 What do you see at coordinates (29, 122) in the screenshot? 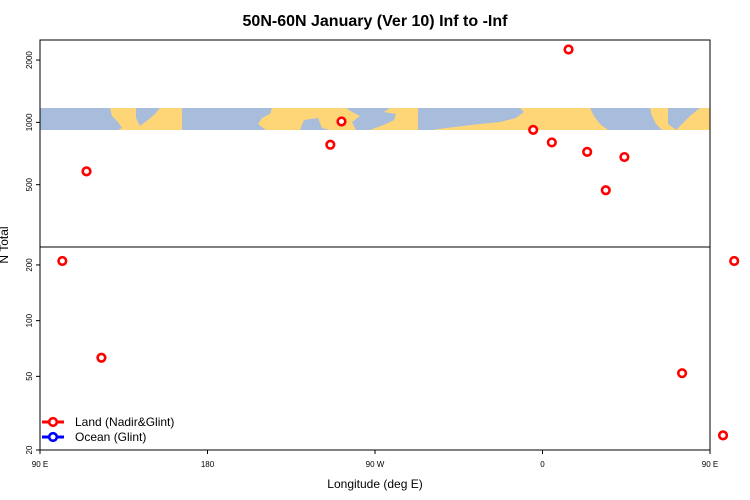
I see `y-tick-label: 1000` at bounding box center [29, 122].